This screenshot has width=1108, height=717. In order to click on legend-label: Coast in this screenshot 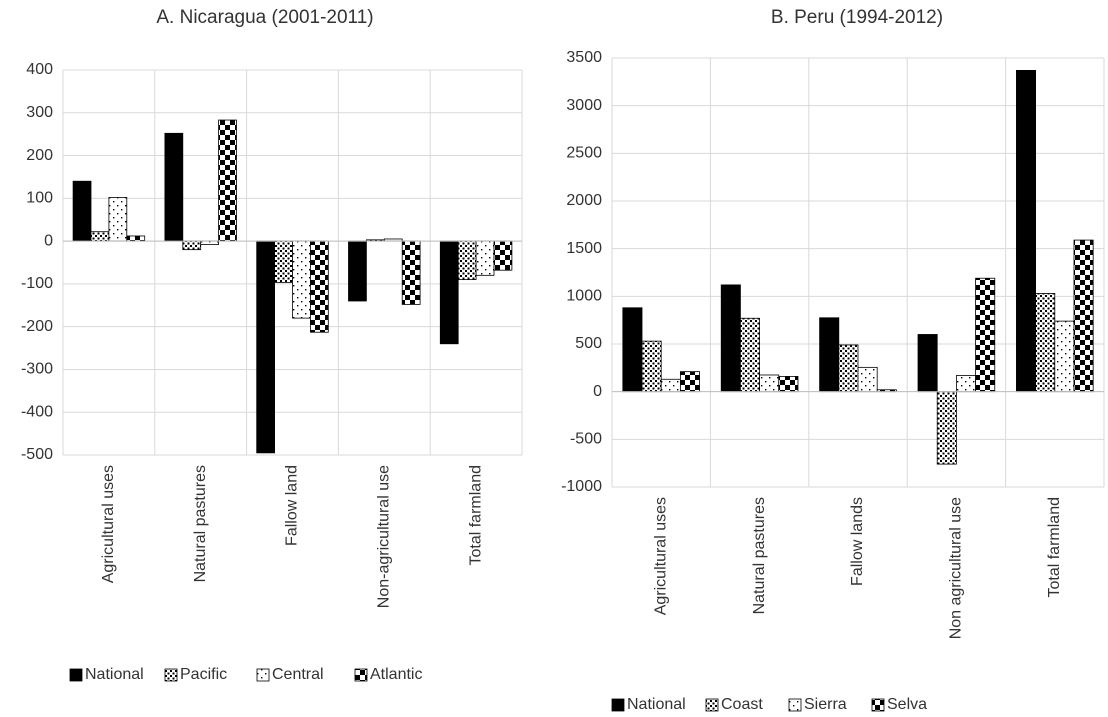, I will do `click(742, 704)`.